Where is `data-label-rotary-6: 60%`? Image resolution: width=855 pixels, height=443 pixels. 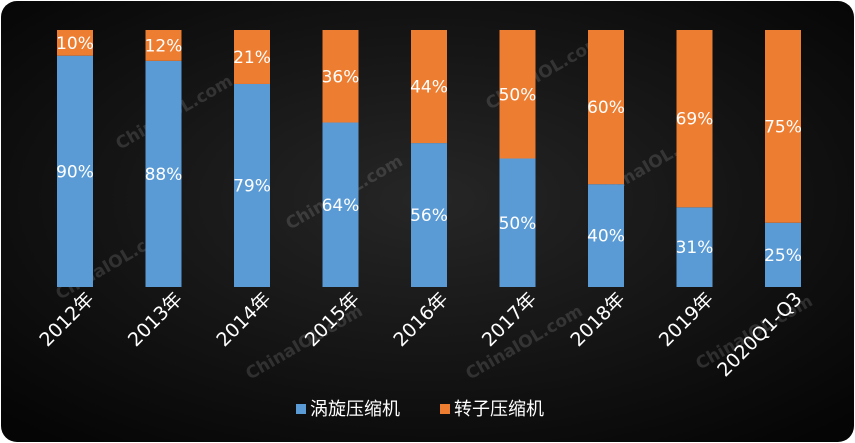
data-label-rotary-6: 60% is located at coordinates (606, 108).